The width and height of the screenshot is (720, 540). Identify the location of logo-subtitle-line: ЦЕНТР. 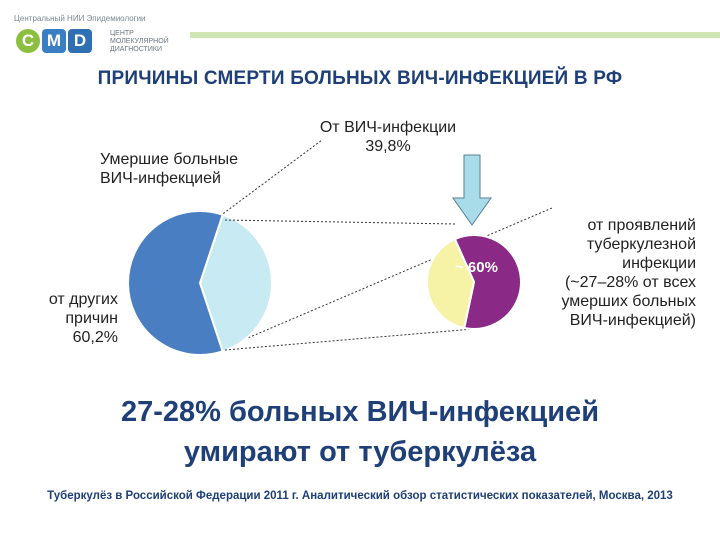
(122, 33).